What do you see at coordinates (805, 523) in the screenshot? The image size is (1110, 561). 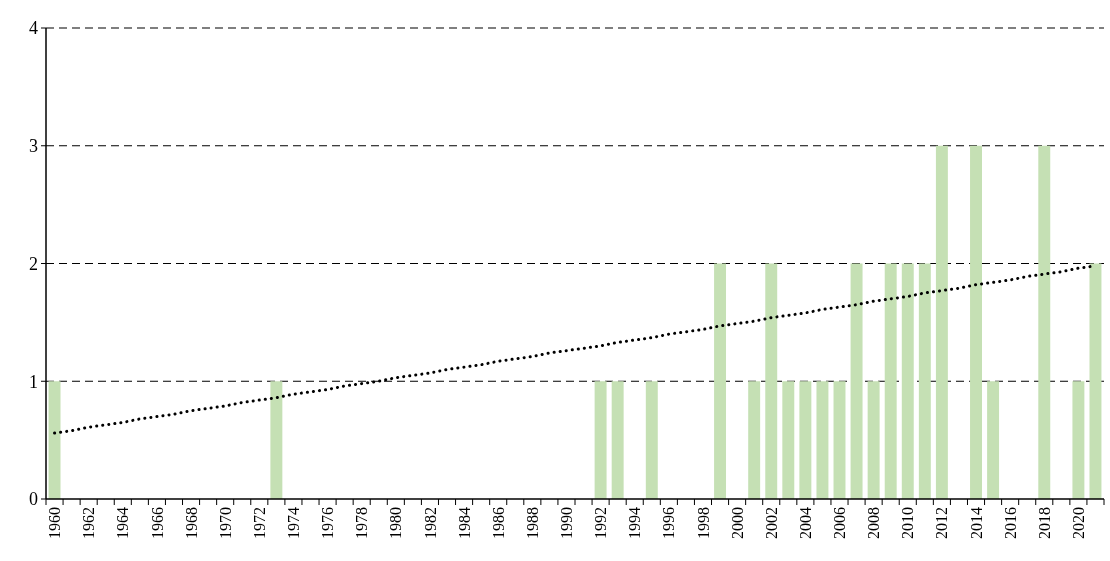 I see `x-tick-label: 2004` at bounding box center [805, 523].